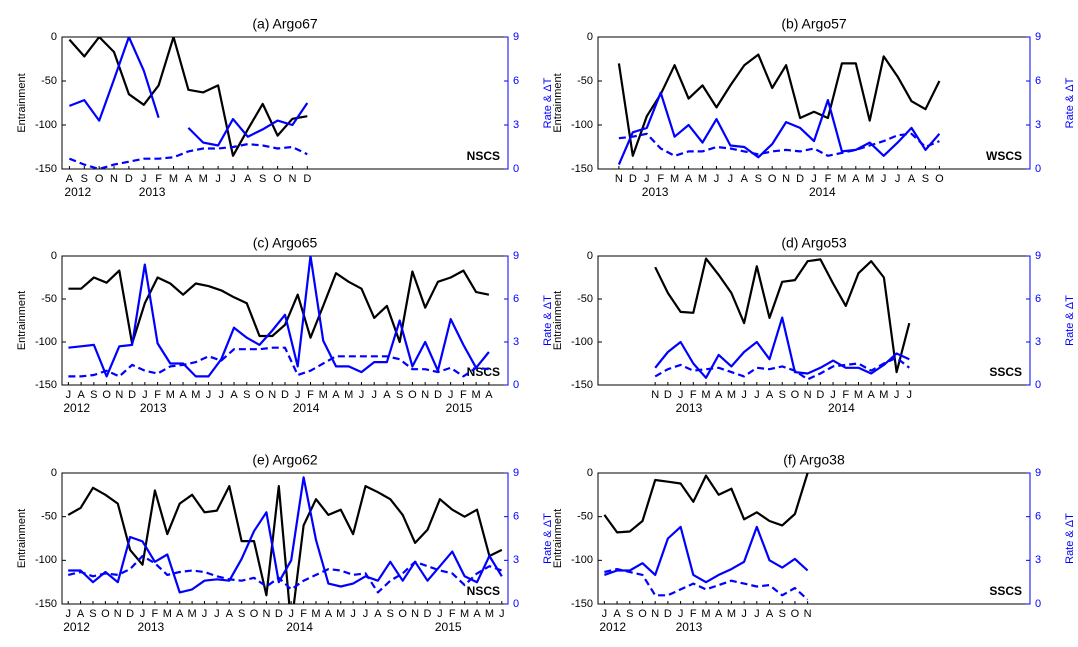 The height and width of the screenshot is (647, 1078). I want to click on region-label: SSCS, so click(1005, 372).